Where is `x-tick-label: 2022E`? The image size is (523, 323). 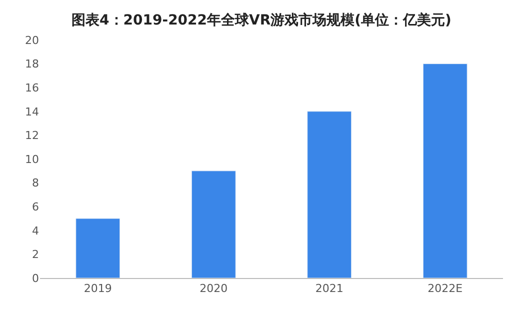 x-tick-label: 2022E is located at coordinates (445, 289).